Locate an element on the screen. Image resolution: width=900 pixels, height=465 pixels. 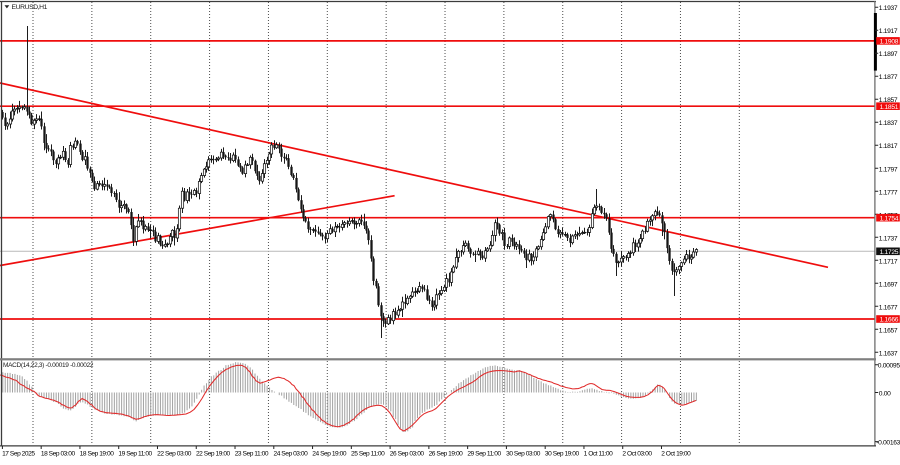
svg-text: 1.1908 is located at coordinates (889, 42).